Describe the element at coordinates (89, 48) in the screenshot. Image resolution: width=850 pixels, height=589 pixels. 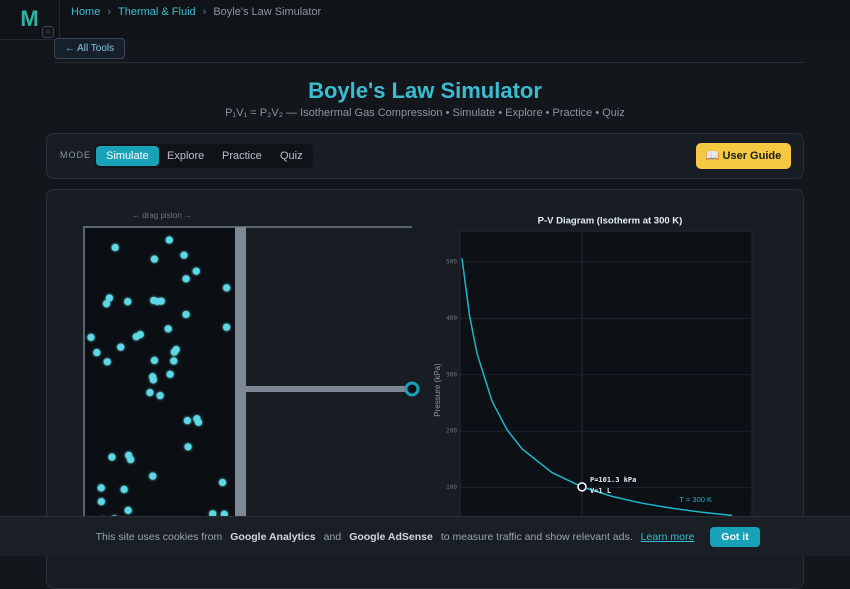
I see `back-button: ← All Tools` at that location.